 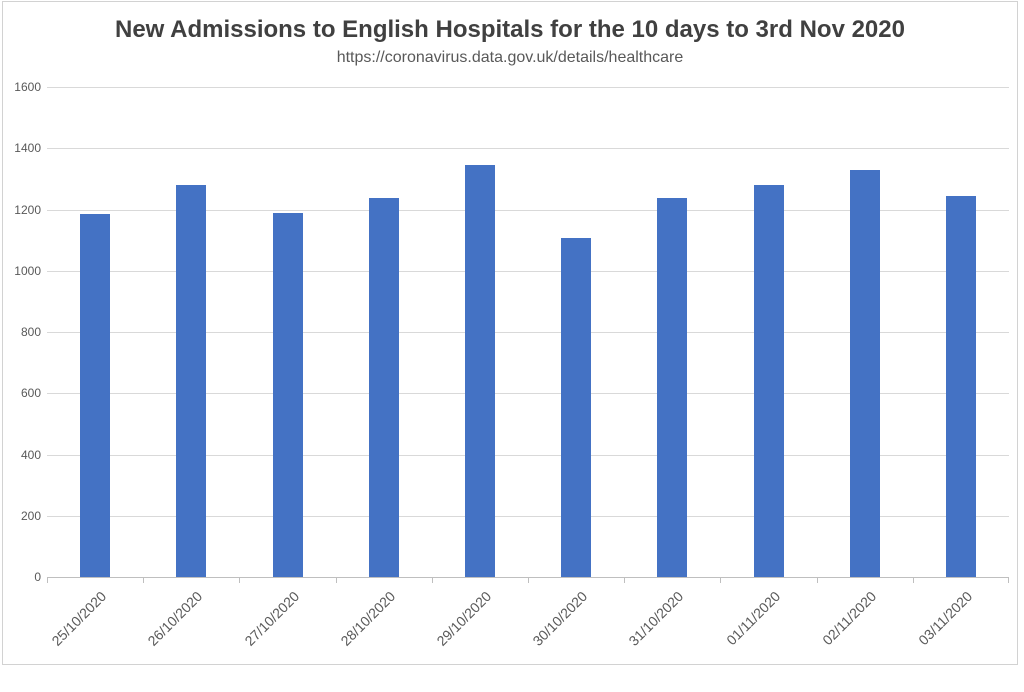 What do you see at coordinates (479, 371) in the screenshot?
I see `bar-29/10/2020` at bounding box center [479, 371].